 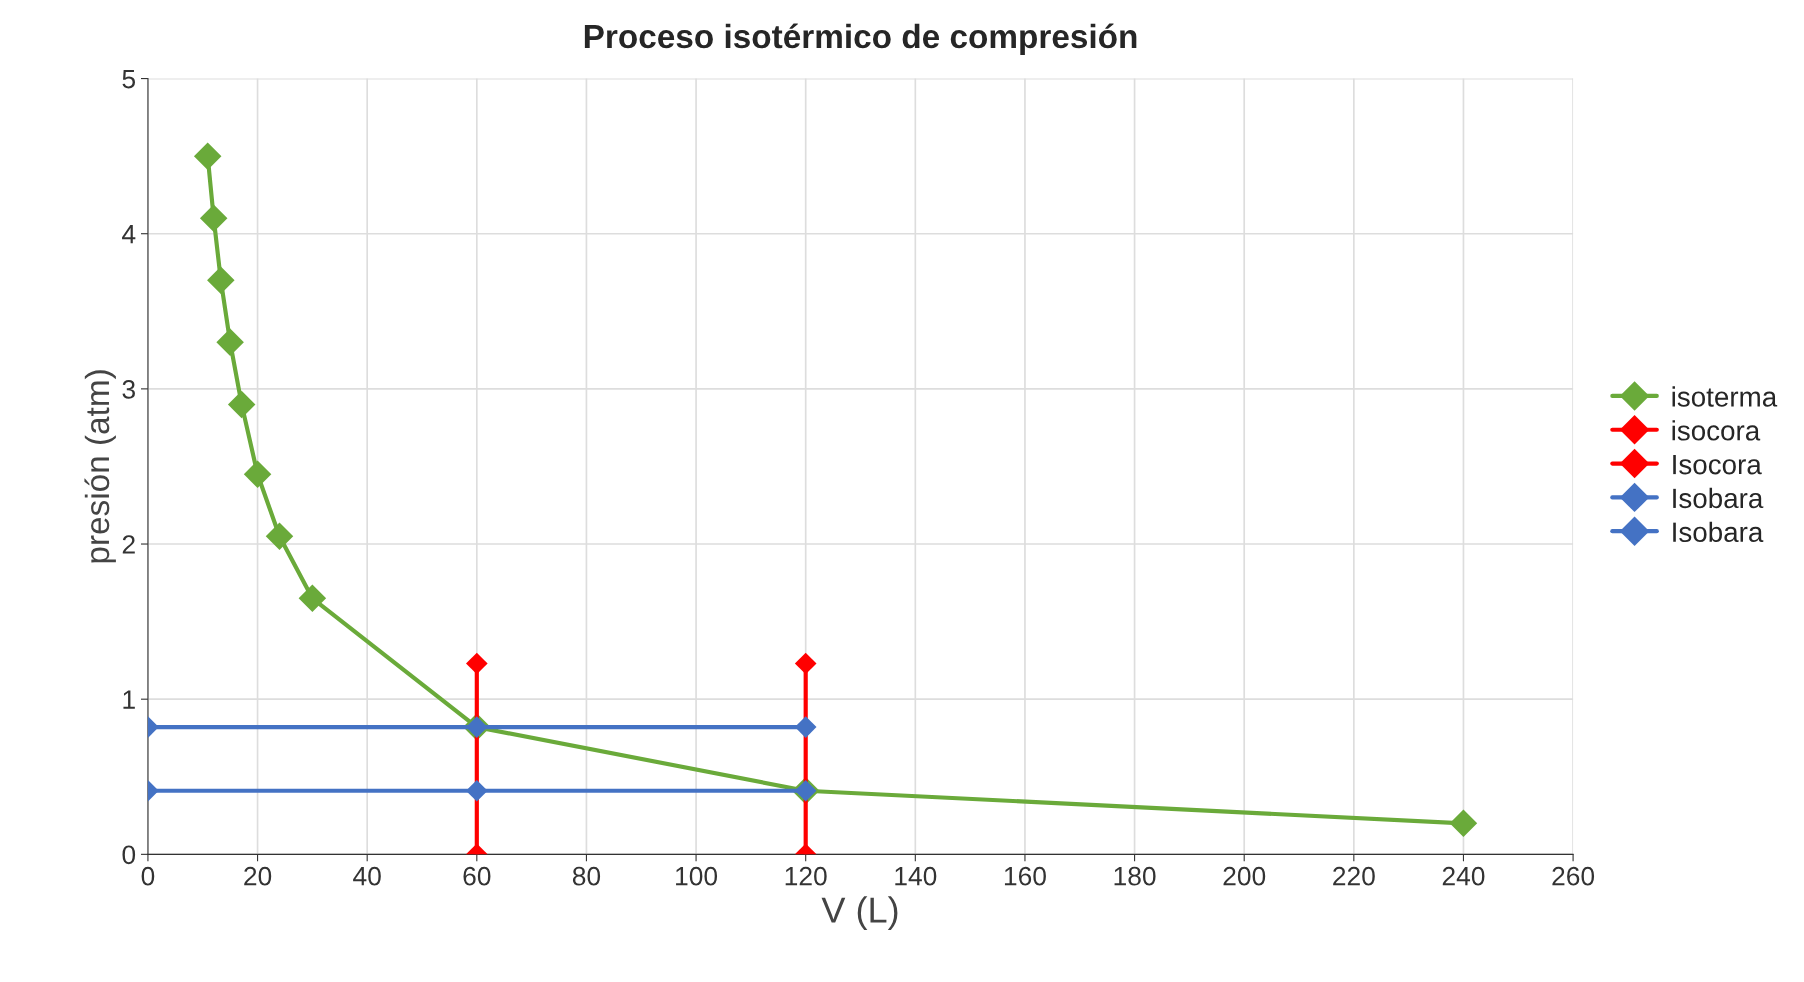 I want to click on y-axis-title: presión (atm), so click(x=100, y=466).